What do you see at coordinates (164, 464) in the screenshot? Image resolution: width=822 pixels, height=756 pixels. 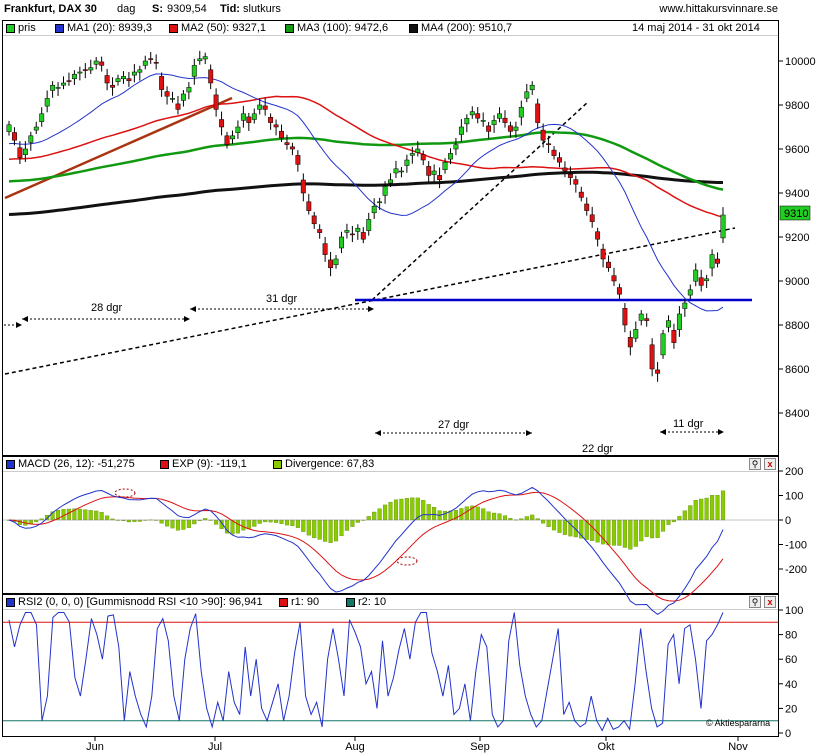 I see `legend-swatch-exp` at bounding box center [164, 464].